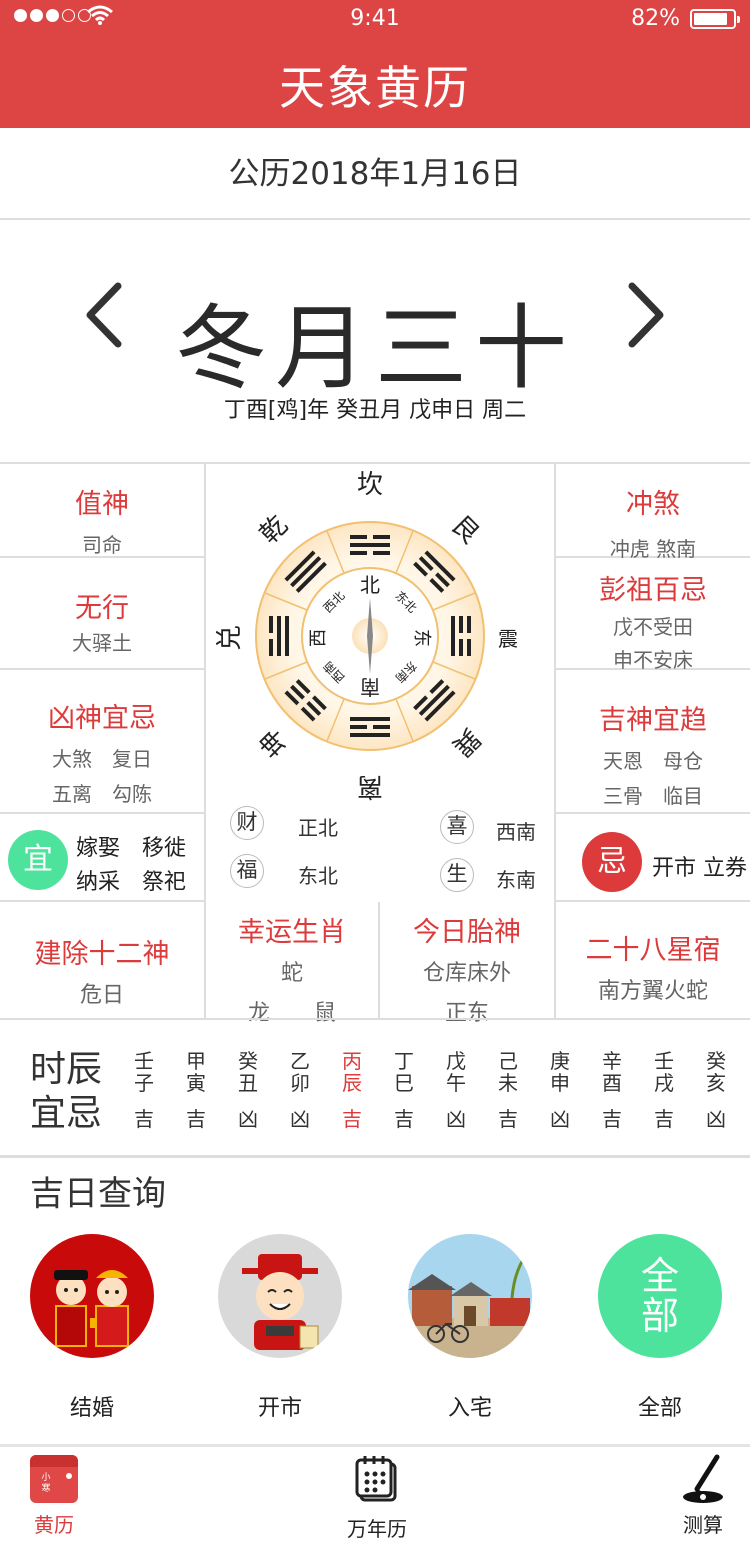  I want to click on status-bar: 9:41 82%, so click(375, 19).